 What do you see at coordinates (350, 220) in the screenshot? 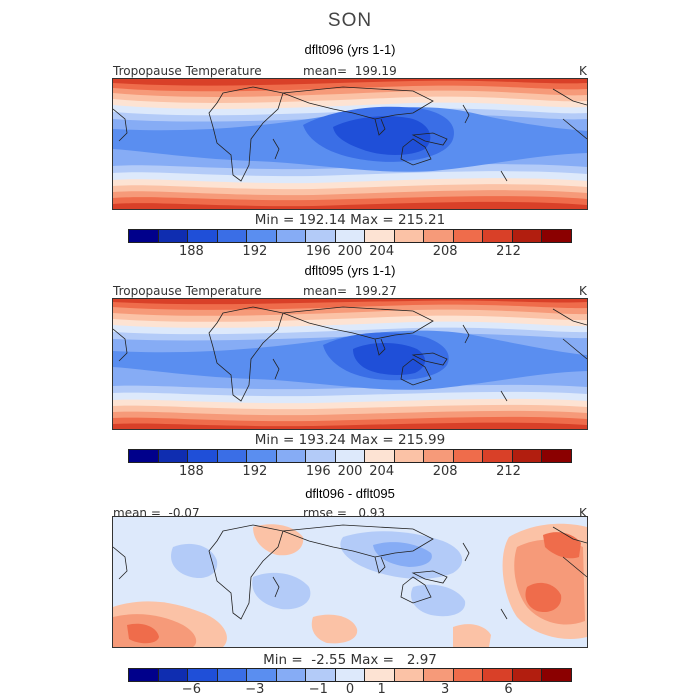
I see `panel-1-min-max: Min = 192.14 Max = 215.21` at bounding box center [350, 220].